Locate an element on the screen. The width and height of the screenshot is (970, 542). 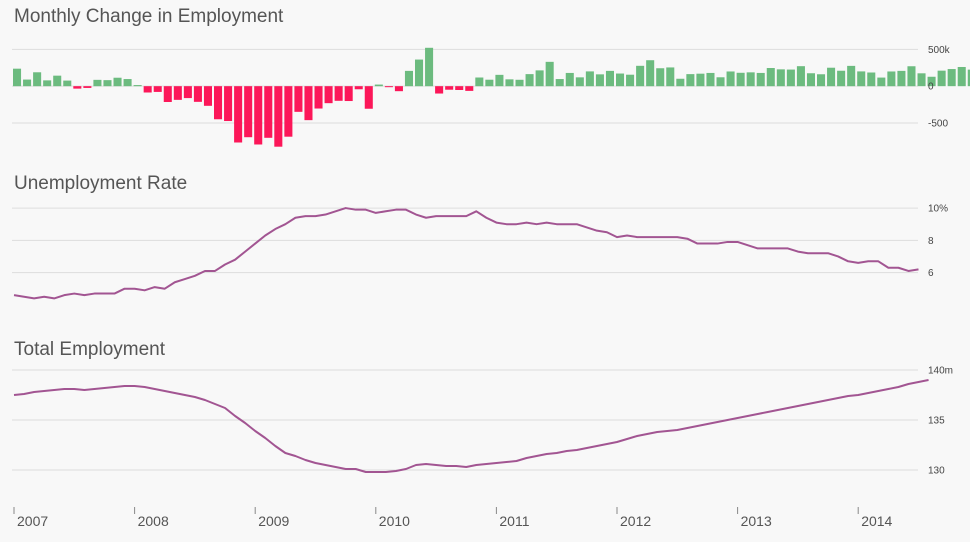
x-tick-label: 2014 is located at coordinates (876, 521).